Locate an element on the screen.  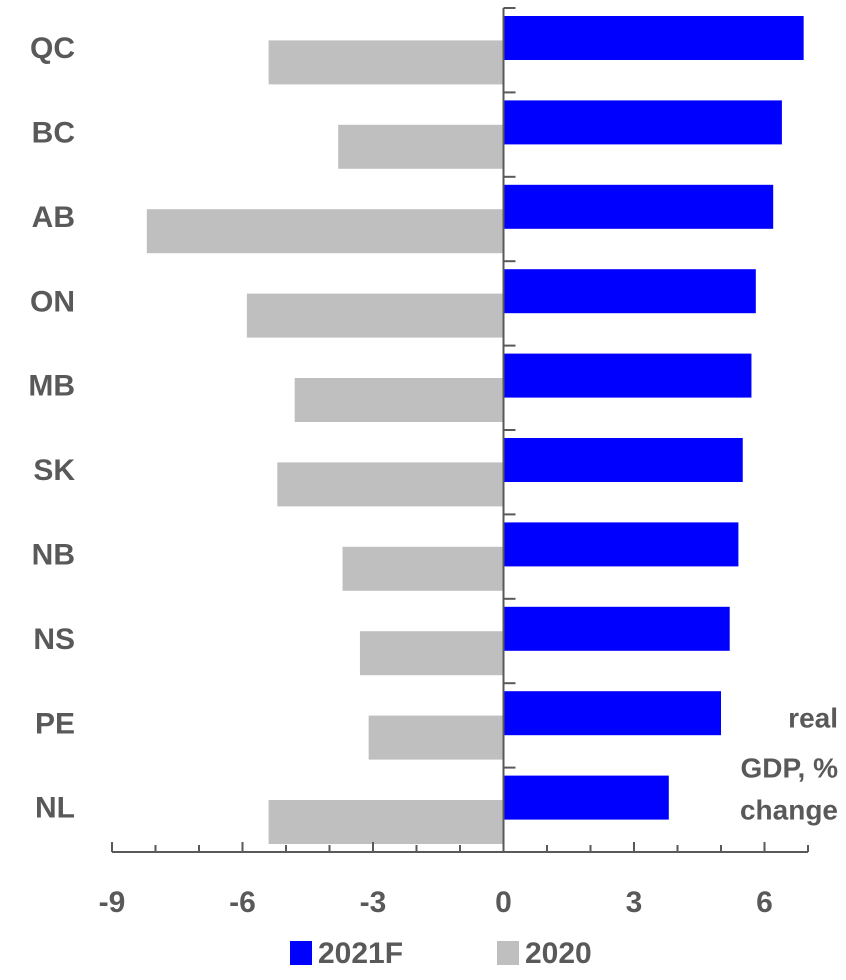
x-tick-label: 0 is located at coordinates (503, 902).